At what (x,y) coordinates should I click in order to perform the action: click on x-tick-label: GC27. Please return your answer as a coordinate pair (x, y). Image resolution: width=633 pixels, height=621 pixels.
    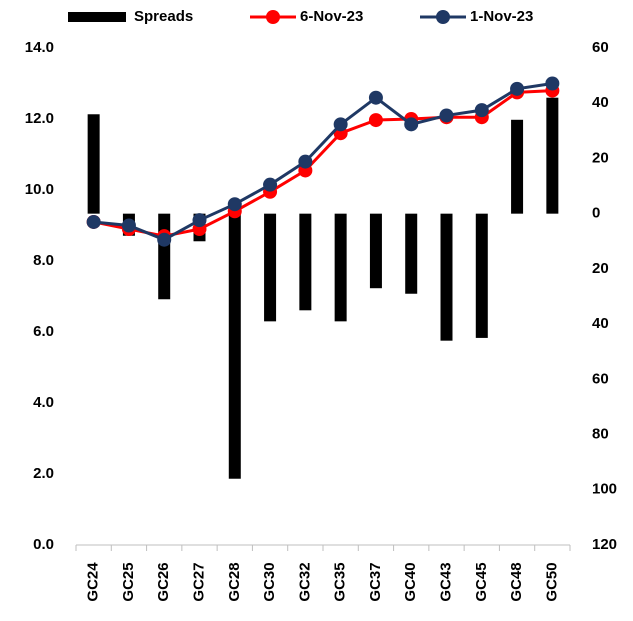
    Looking at the image, I should click on (198, 581).